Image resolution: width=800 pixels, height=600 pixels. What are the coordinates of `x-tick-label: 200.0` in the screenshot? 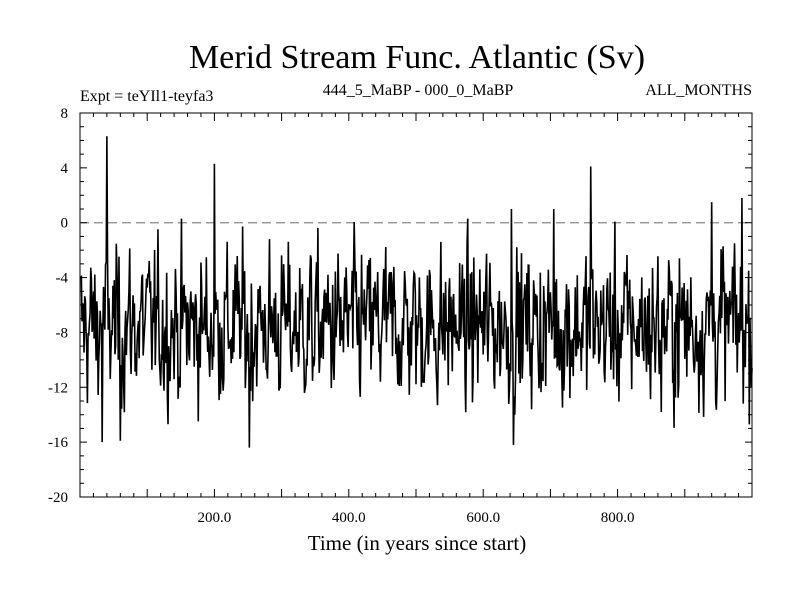 It's located at (215, 518).